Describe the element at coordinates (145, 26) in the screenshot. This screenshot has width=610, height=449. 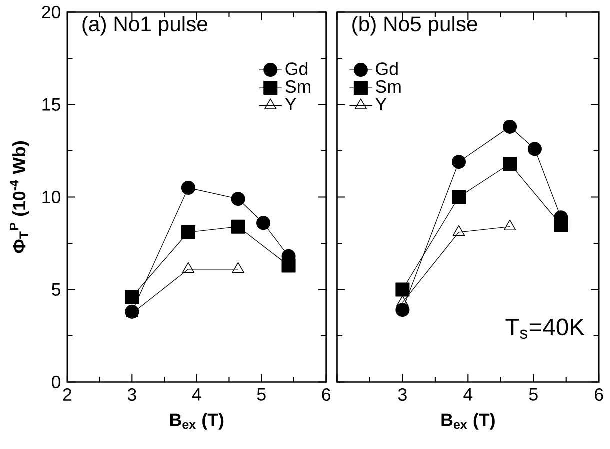
I see `chart-title: (a) No1 pulse` at that location.